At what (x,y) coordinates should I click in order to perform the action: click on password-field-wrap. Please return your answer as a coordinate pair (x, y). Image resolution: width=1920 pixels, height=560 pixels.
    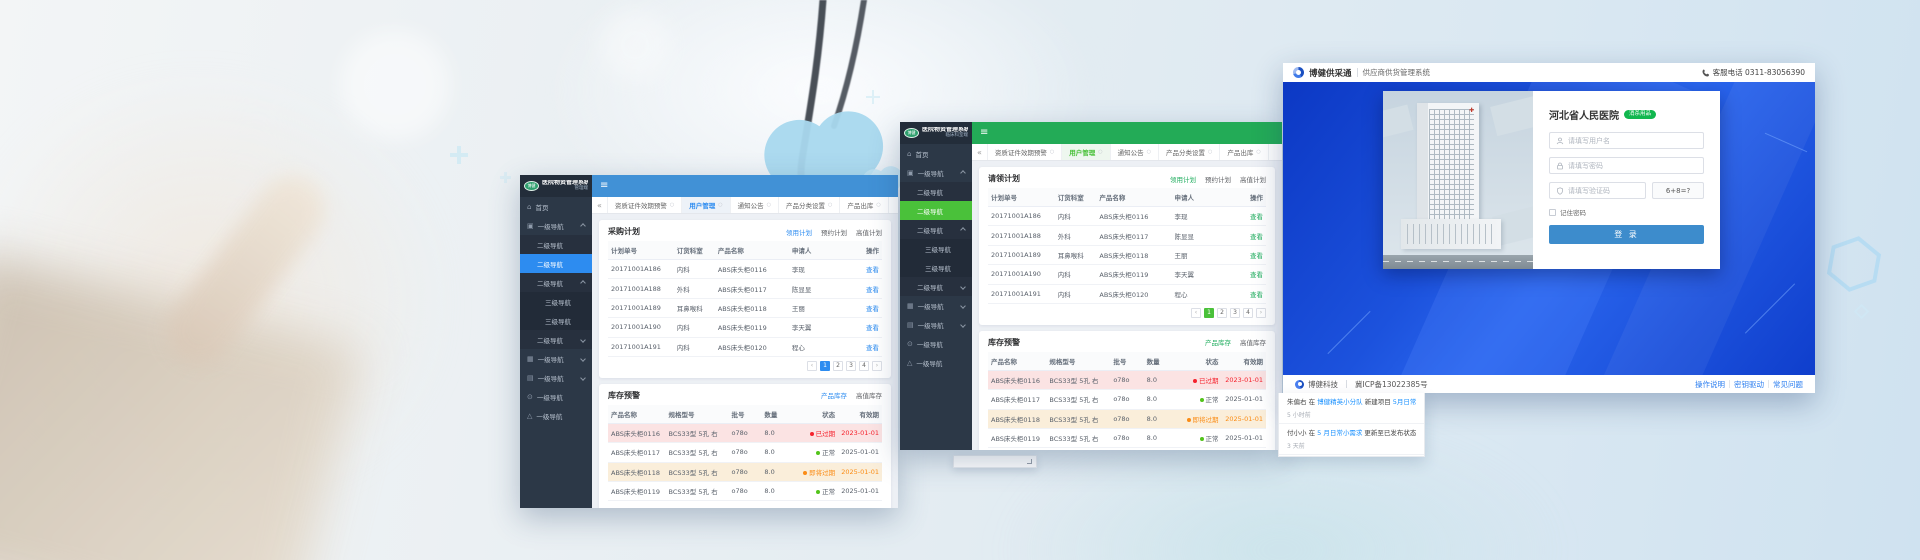
    Looking at the image, I should click on (1626, 165).